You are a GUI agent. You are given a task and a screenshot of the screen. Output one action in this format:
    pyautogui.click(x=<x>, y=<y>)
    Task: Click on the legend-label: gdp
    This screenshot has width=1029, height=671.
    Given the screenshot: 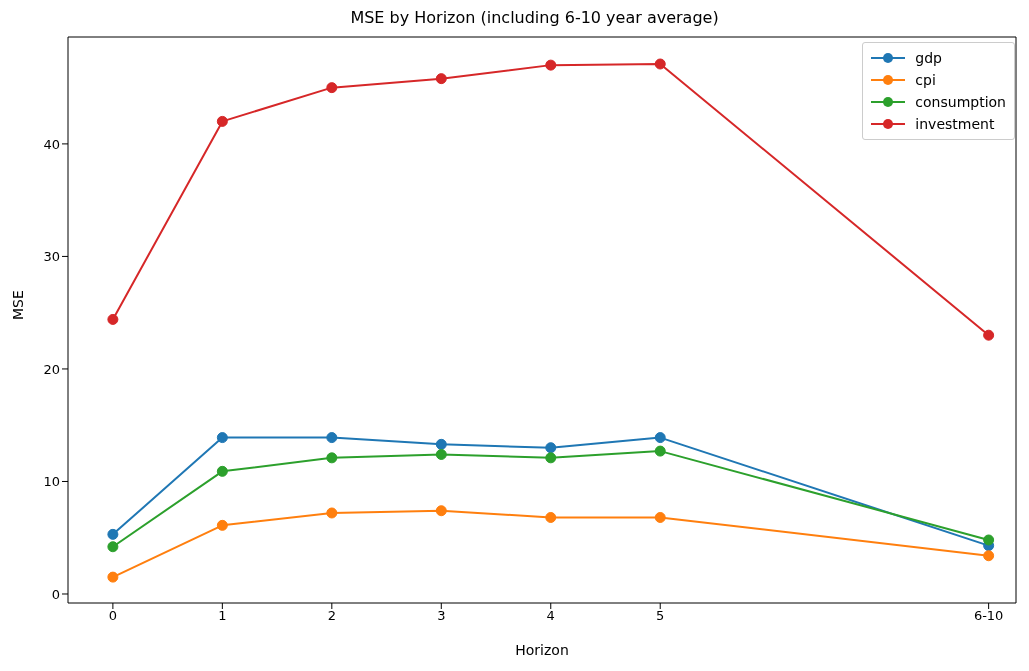 What is the action you would take?
    pyautogui.click(x=929, y=58)
    